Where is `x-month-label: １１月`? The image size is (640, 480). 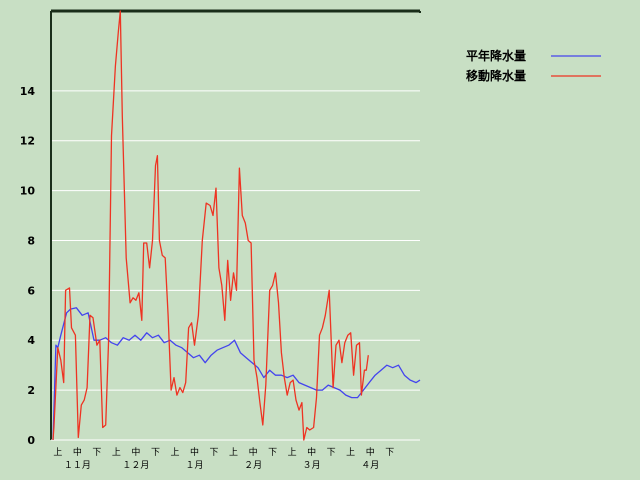 x-month-label: １１月 is located at coordinates (77, 465).